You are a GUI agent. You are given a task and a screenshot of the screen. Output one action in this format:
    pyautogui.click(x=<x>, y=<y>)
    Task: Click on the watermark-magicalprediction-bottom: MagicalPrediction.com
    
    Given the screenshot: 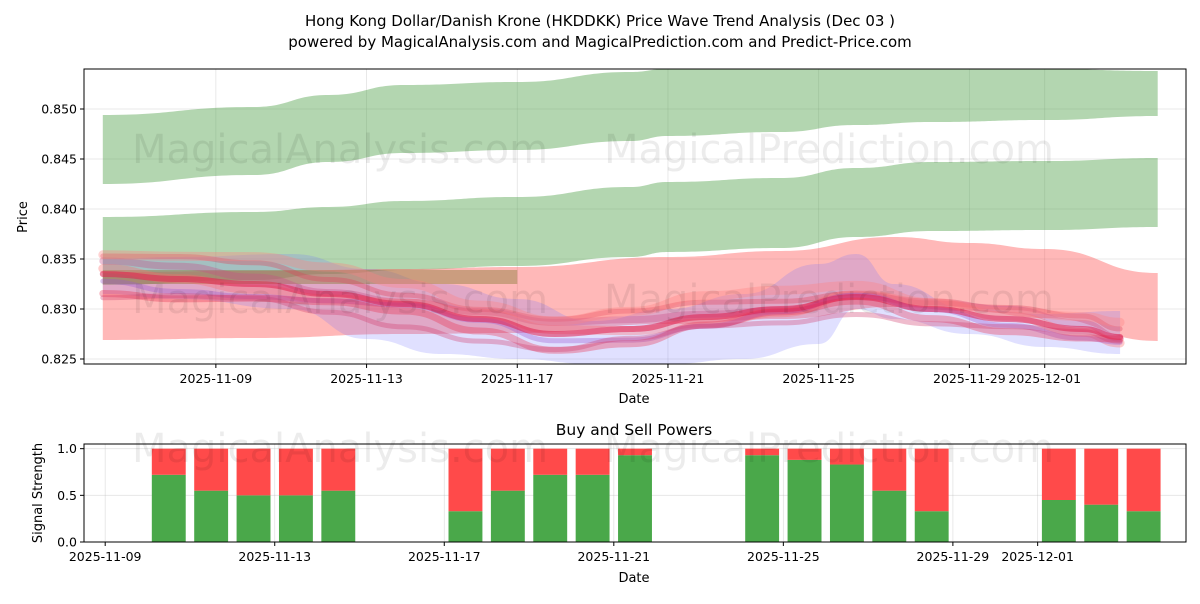 What is the action you would take?
    pyautogui.click(x=829, y=449)
    